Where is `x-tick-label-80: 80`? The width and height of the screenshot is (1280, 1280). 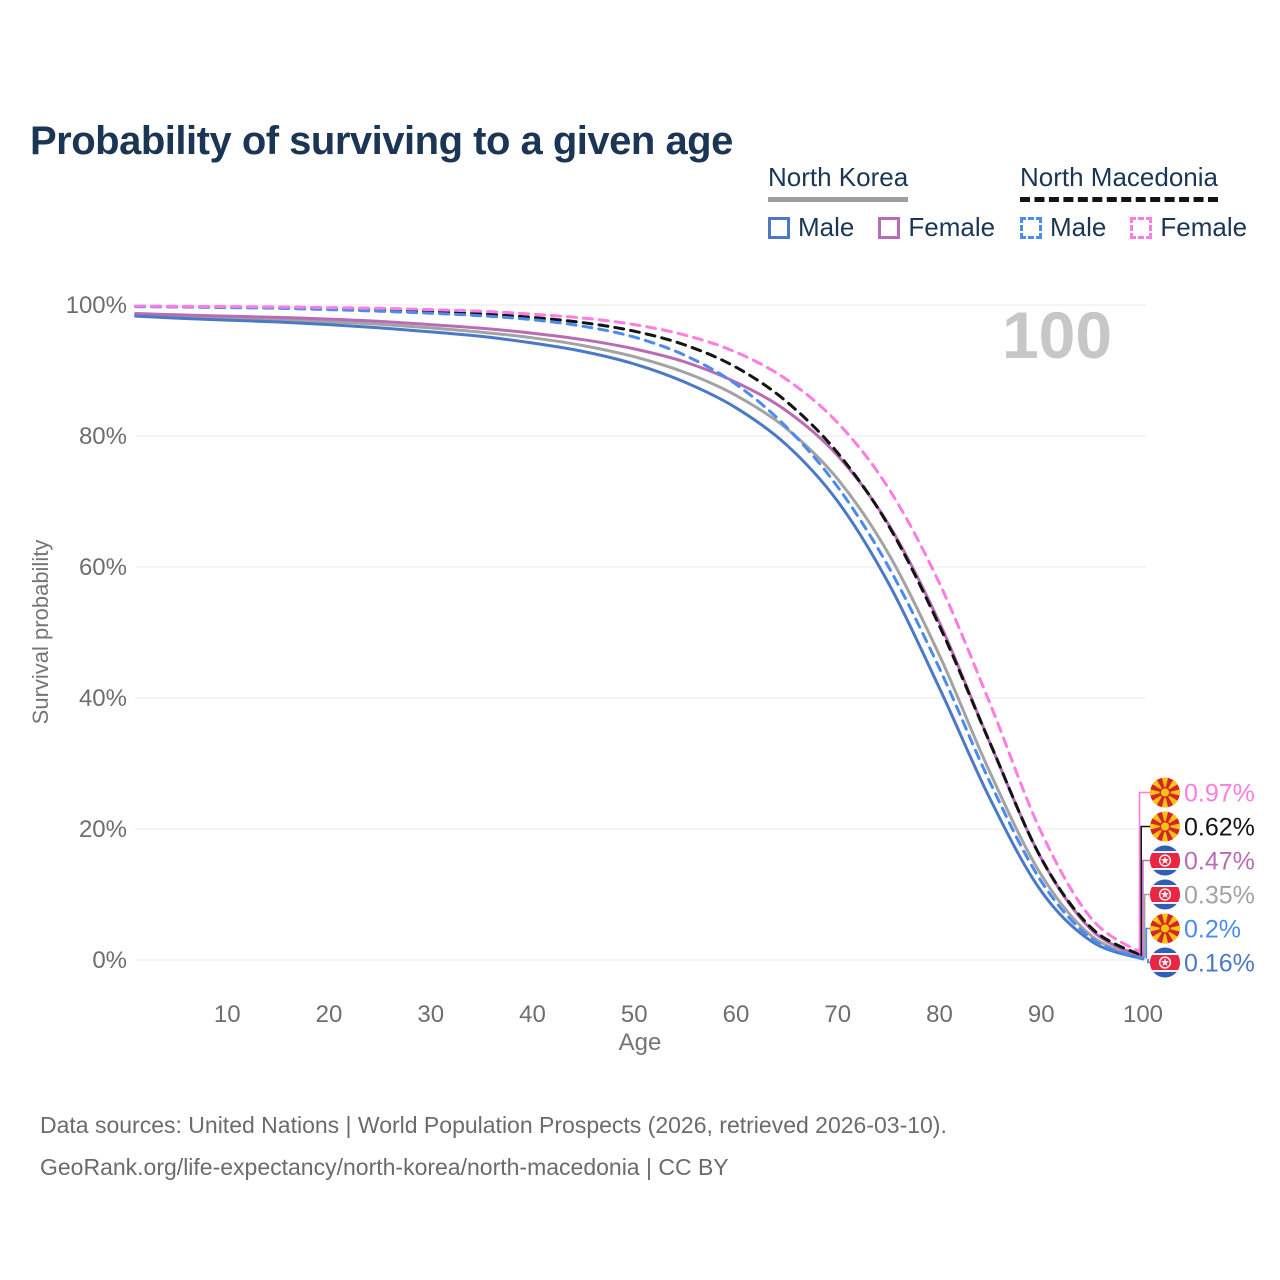
x-tick-label-80: 80 is located at coordinates (939, 1014).